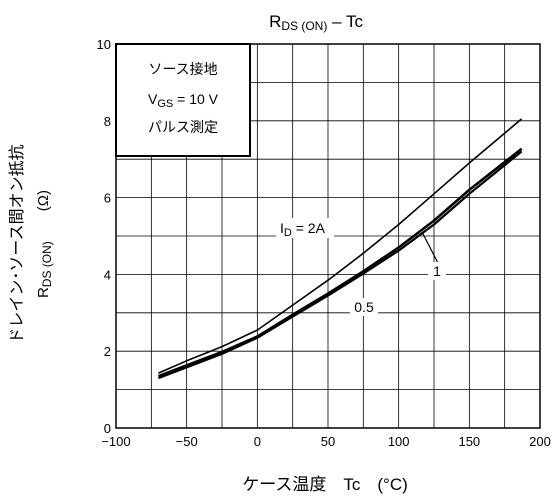 This screenshot has height=499, width=556. I want to click on y-tick-label: 0, so click(107, 428).